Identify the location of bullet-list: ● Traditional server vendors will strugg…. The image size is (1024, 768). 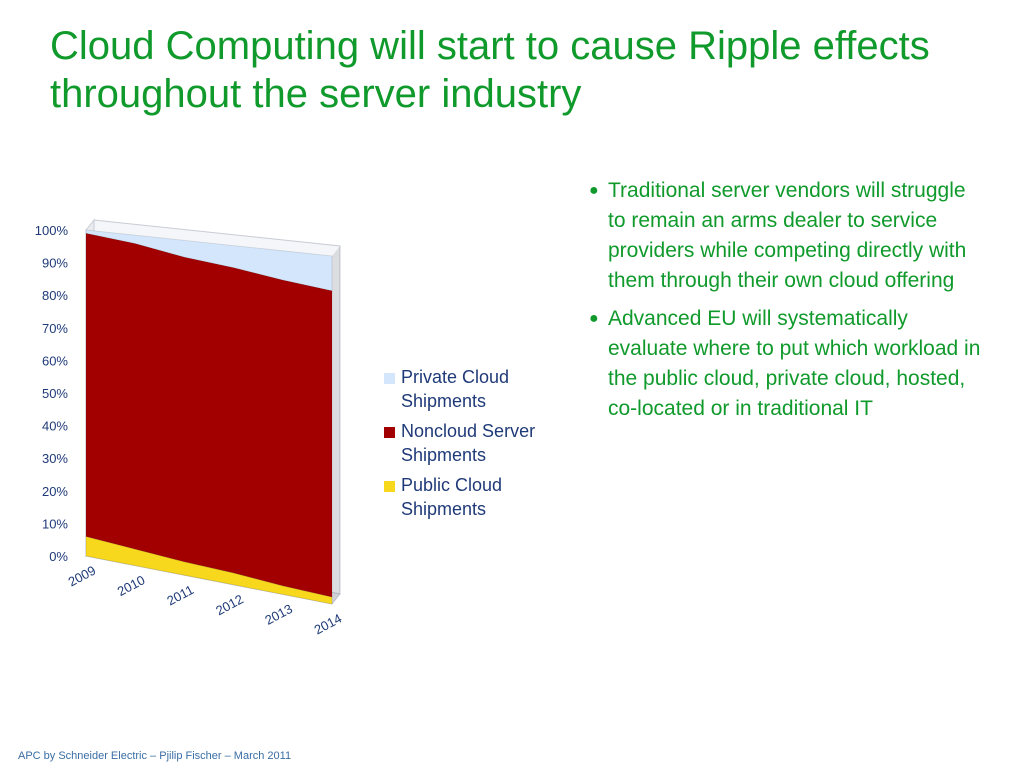
(786, 304).